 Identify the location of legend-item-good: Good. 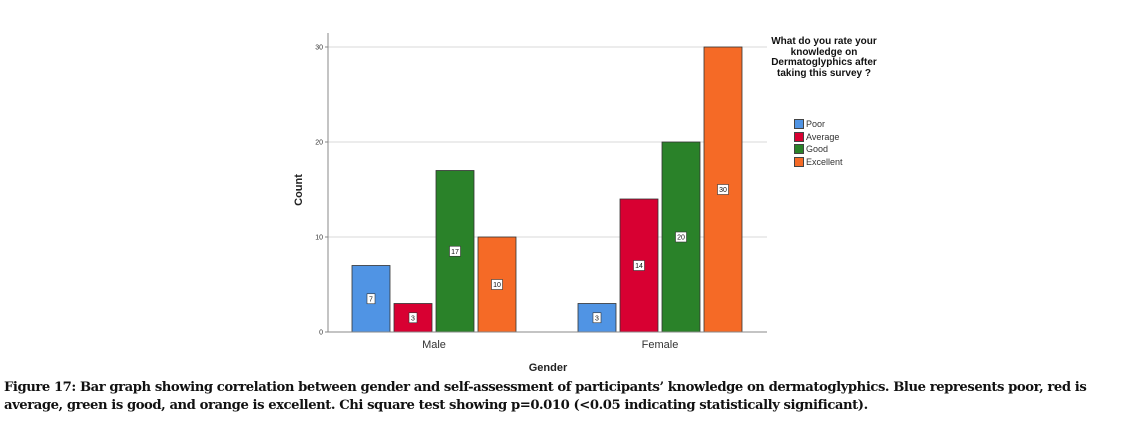
(818, 149).